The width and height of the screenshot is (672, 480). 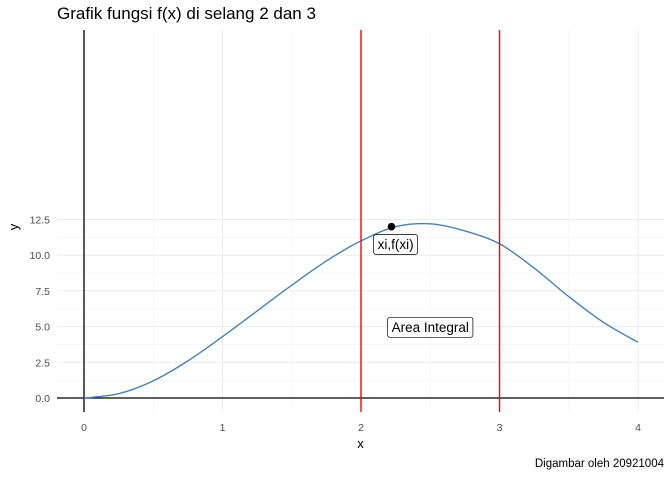 I want to click on x-tick-label: 4, so click(x=638, y=428).